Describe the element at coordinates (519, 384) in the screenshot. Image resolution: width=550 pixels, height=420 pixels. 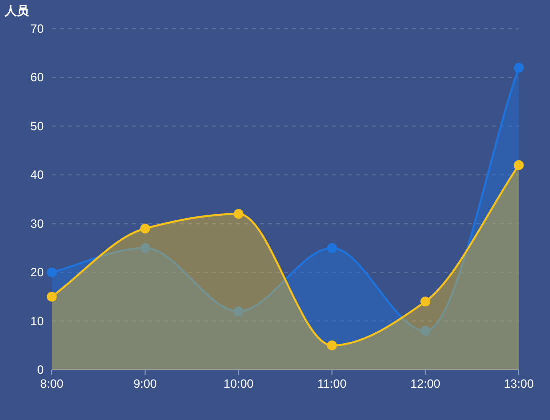
I see `x-tick-label: 13:00` at that location.